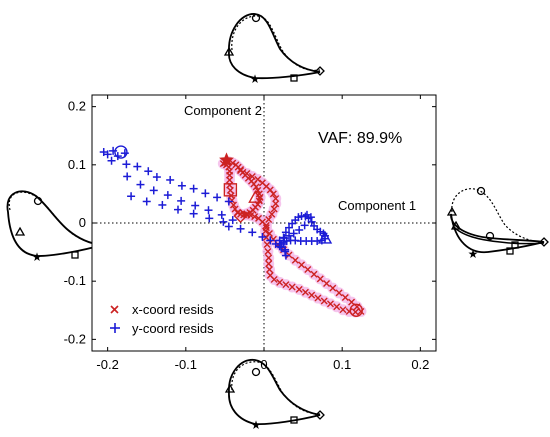 The width and height of the screenshot is (550, 437). What do you see at coordinates (75, 280) in the screenshot?
I see `y-tick-label: -0.1` at bounding box center [75, 280].